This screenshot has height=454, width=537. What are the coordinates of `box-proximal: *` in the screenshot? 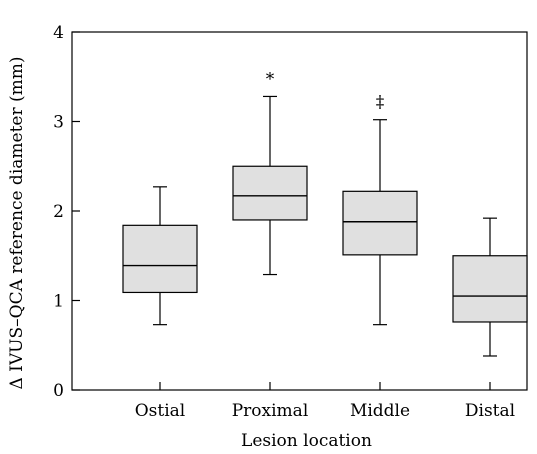 It's located at (270, 172).